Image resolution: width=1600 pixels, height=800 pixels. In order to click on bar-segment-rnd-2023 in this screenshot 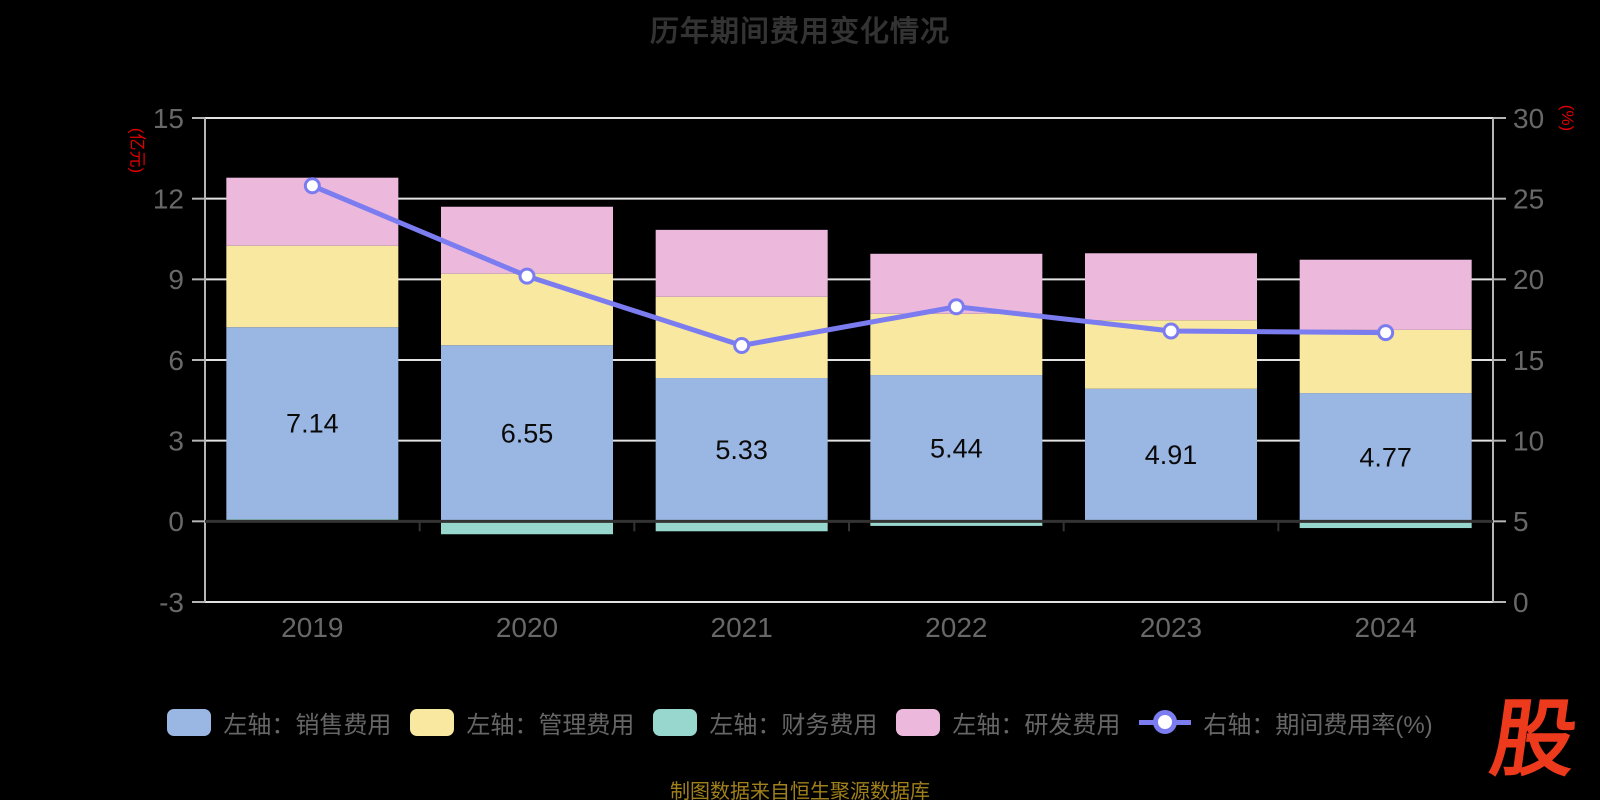, I will do `click(1171, 287)`.